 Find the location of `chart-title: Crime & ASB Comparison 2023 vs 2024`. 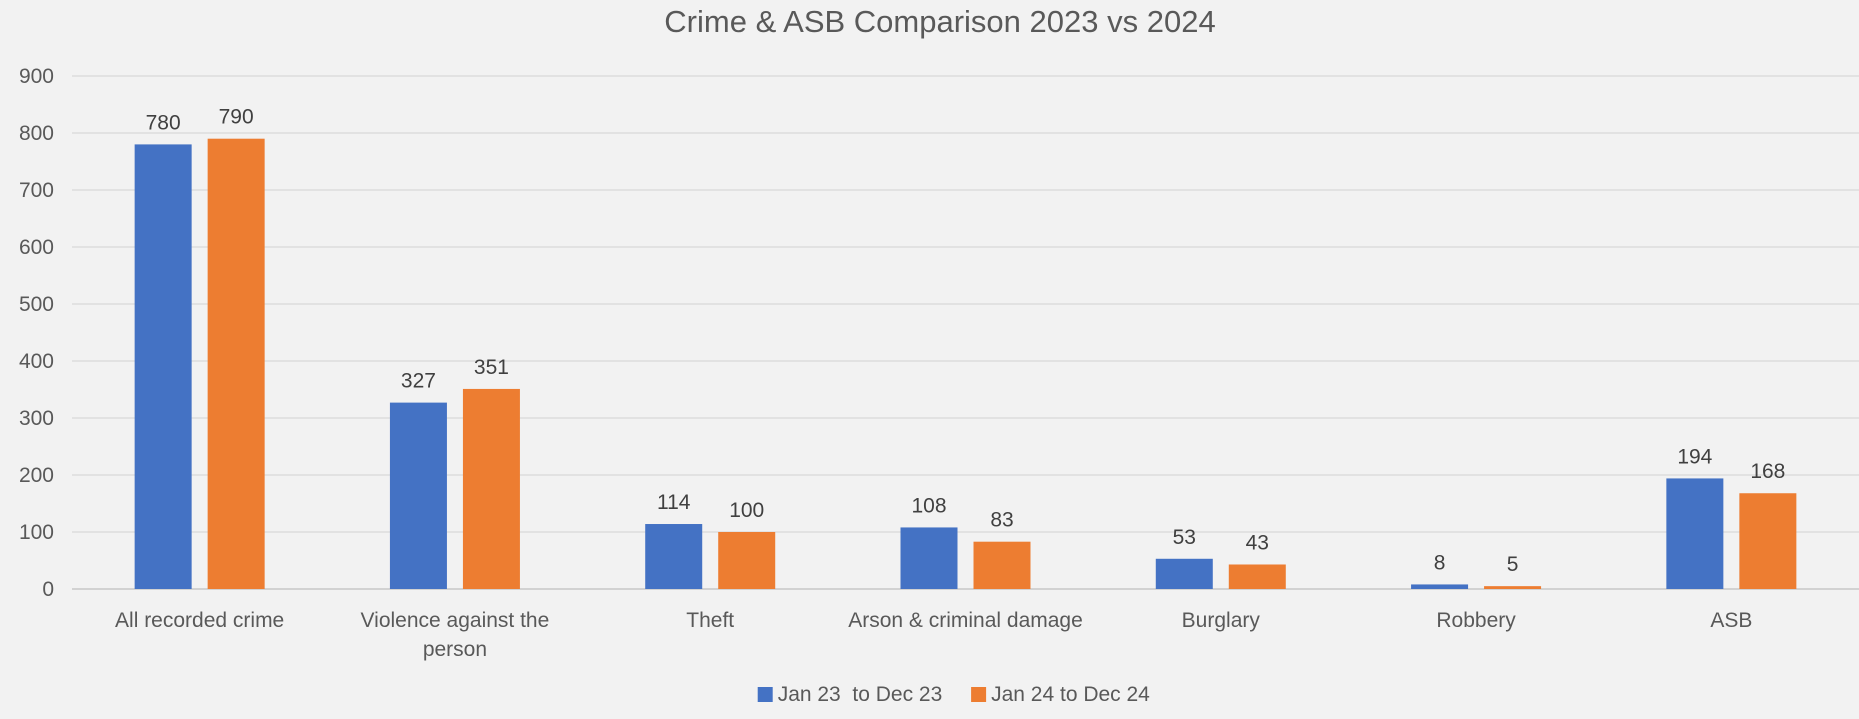

chart-title: Crime & ASB Comparison 2023 vs 2024 is located at coordinates (939, 21).